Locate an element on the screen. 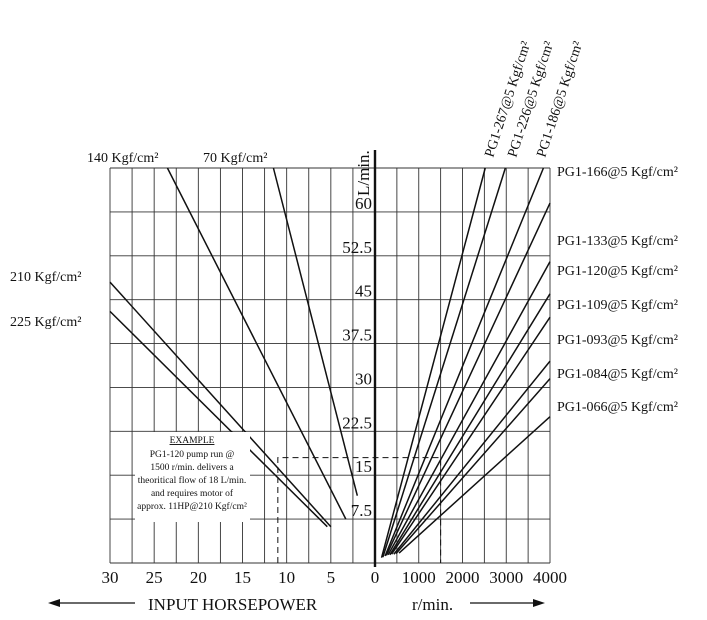 The image size is (707, 620). x-tick-label-rpm: 4000 is located at coordinates (550, 577).